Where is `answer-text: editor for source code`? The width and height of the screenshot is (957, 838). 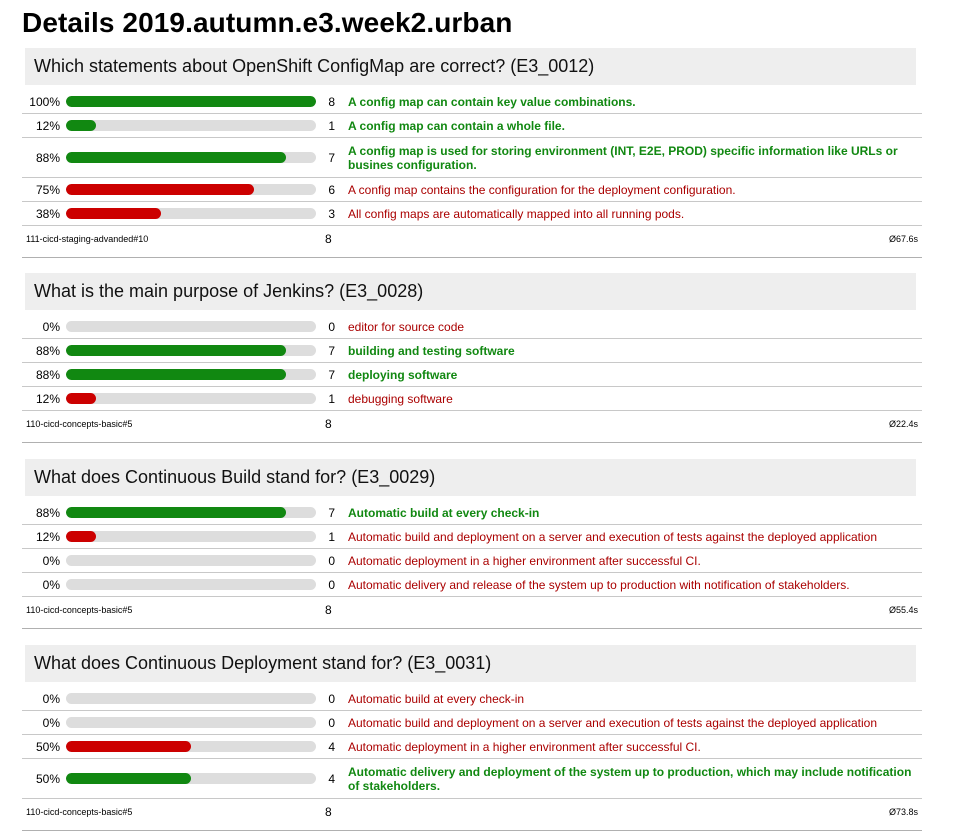 answer-text: editor for source code is located at coordinates (406, 326).